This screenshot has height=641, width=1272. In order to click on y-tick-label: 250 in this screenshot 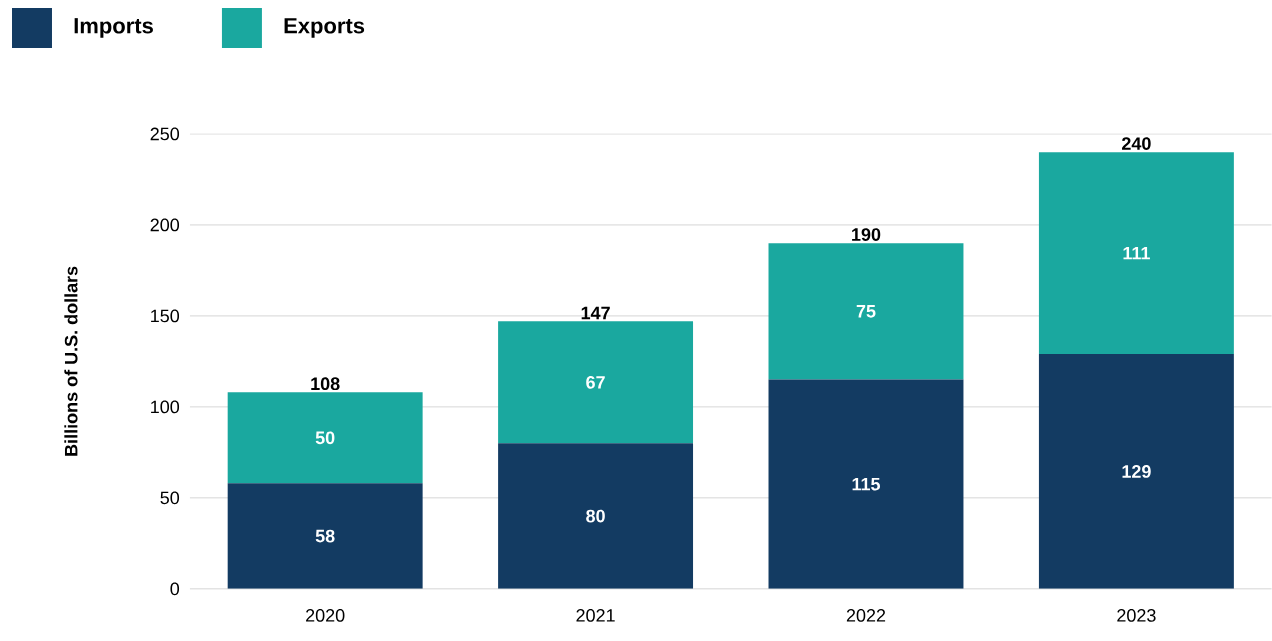, I will do `click(165, 134)`.